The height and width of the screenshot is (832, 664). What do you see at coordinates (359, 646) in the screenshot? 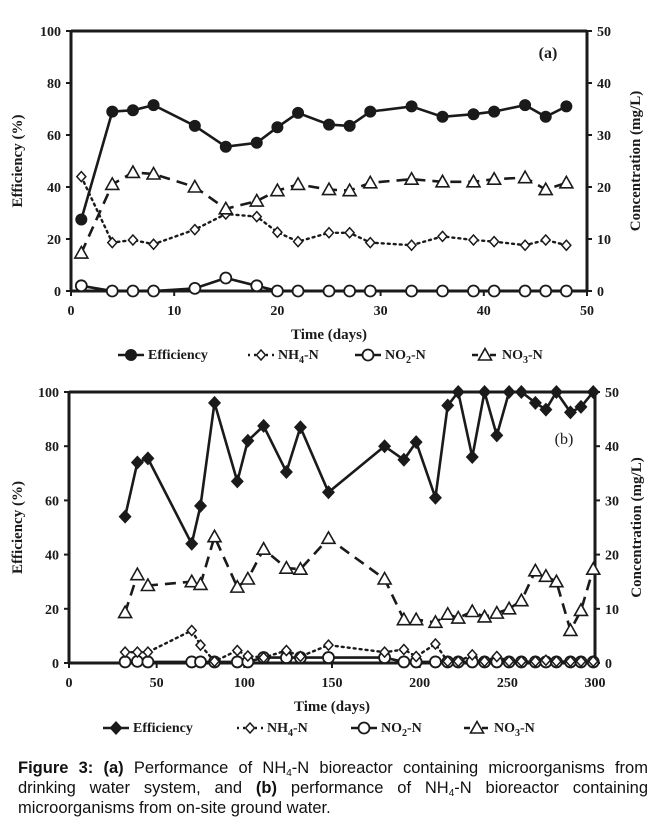
I see `series-nh4-n` at bounding box center [359, 646].